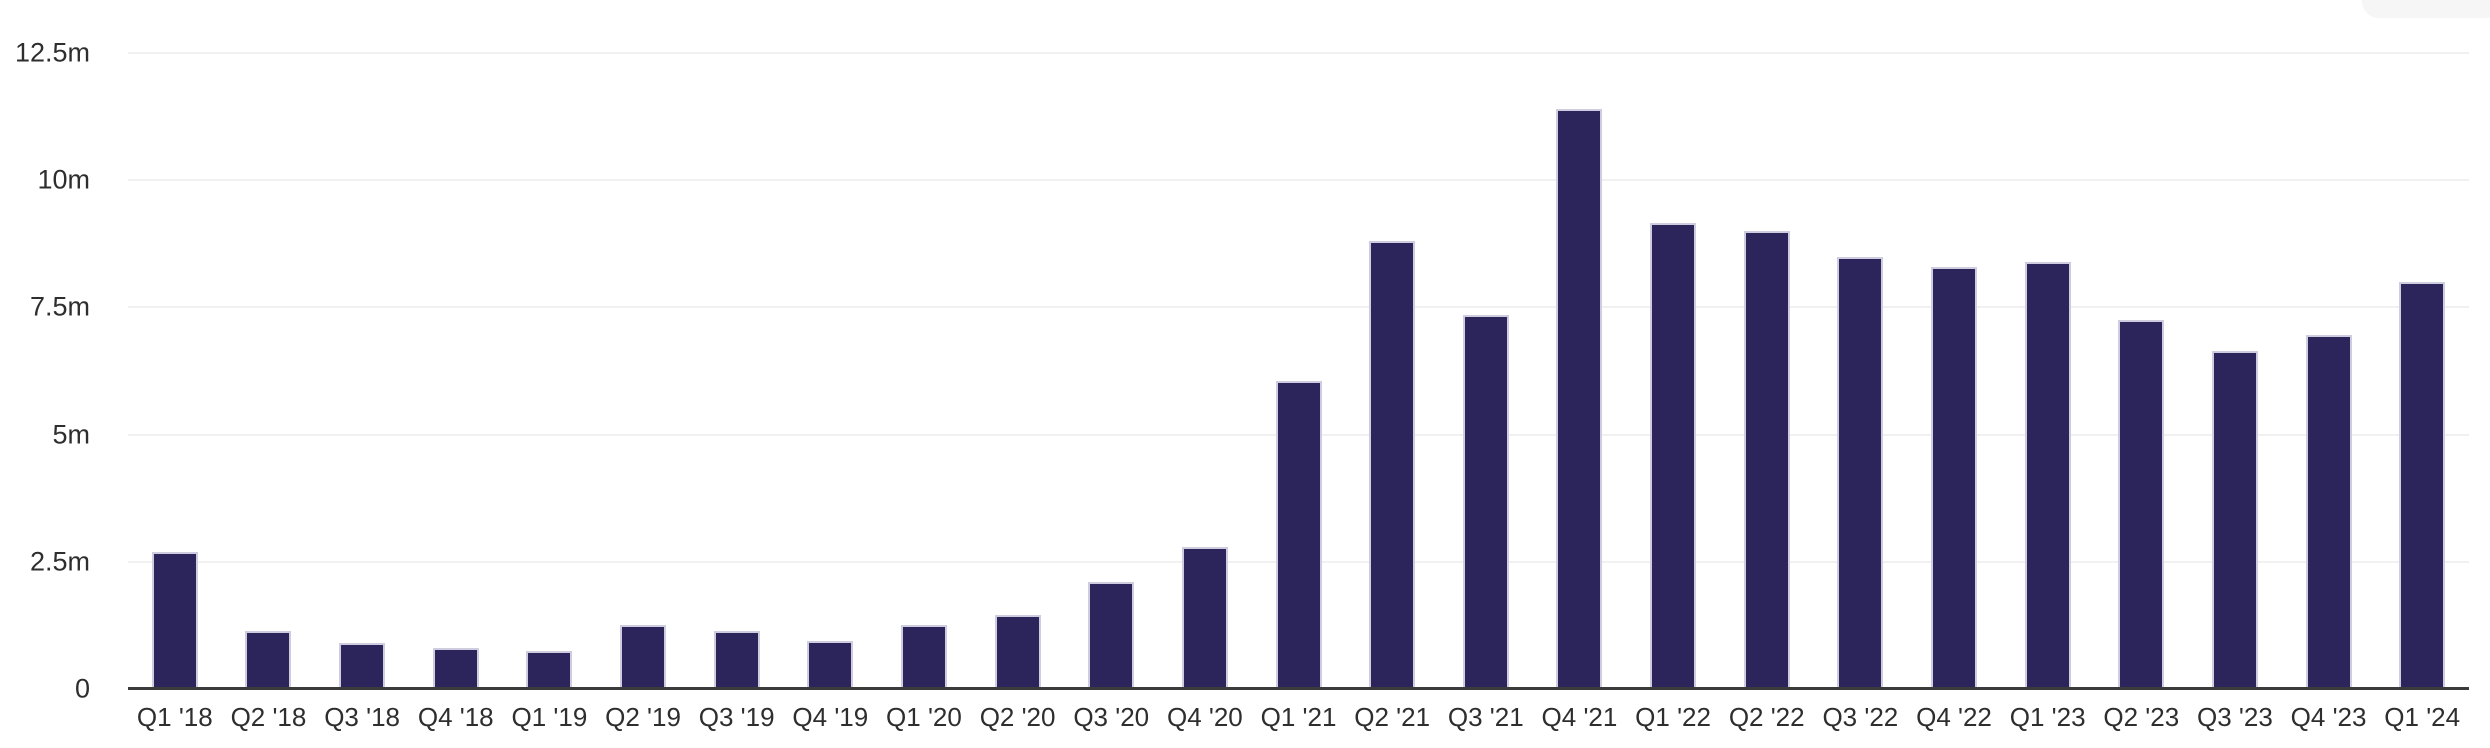  I want to click on y-axis-tick-label: 5m, so click(71, 434).